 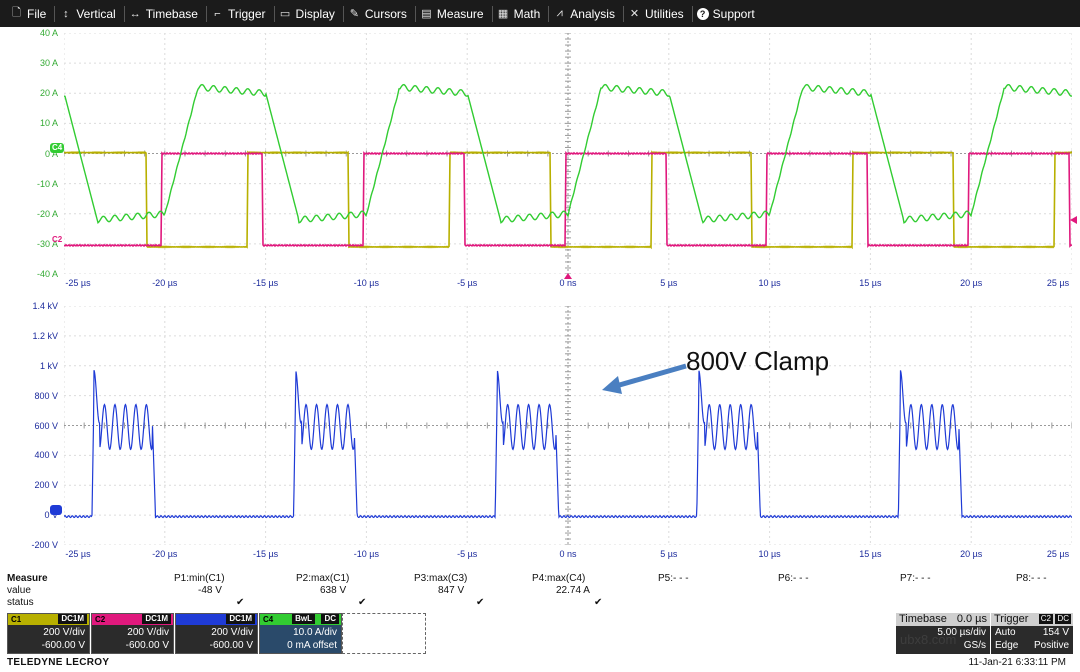 What do you see at coordinates (165, 13) in the screenshot?
I see `menu-timebase: ↔ Timebase` at bounding box center [165, 13].